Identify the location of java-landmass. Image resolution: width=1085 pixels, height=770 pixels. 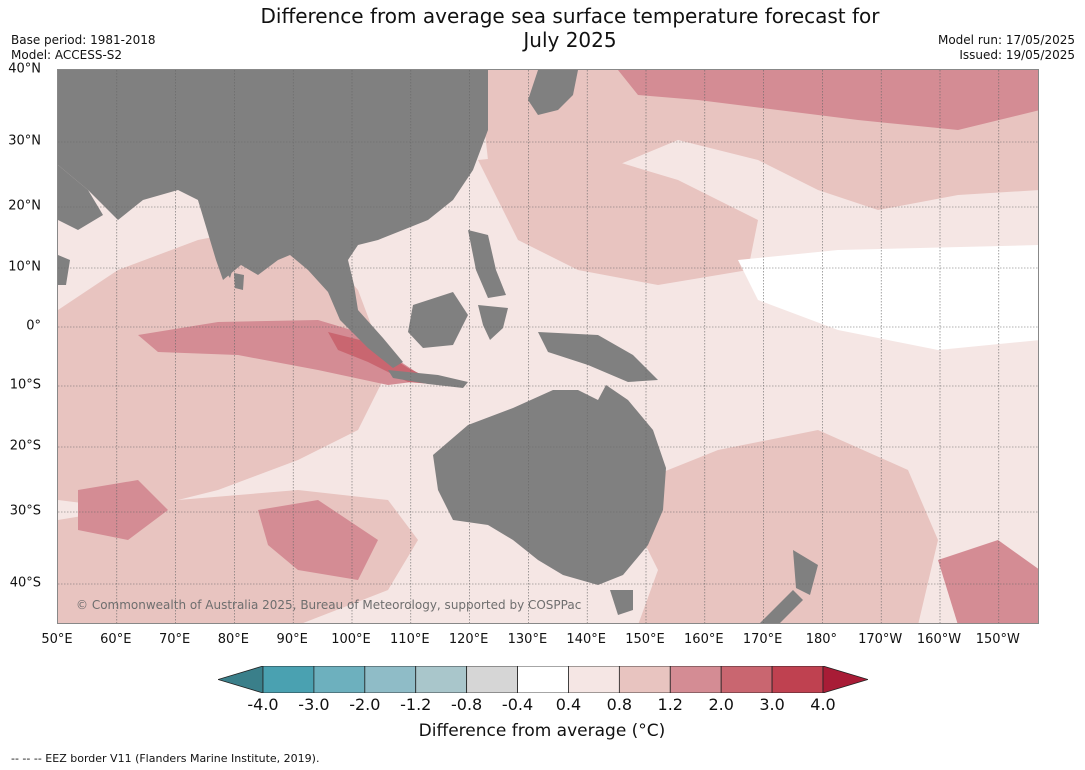
(428, 379).